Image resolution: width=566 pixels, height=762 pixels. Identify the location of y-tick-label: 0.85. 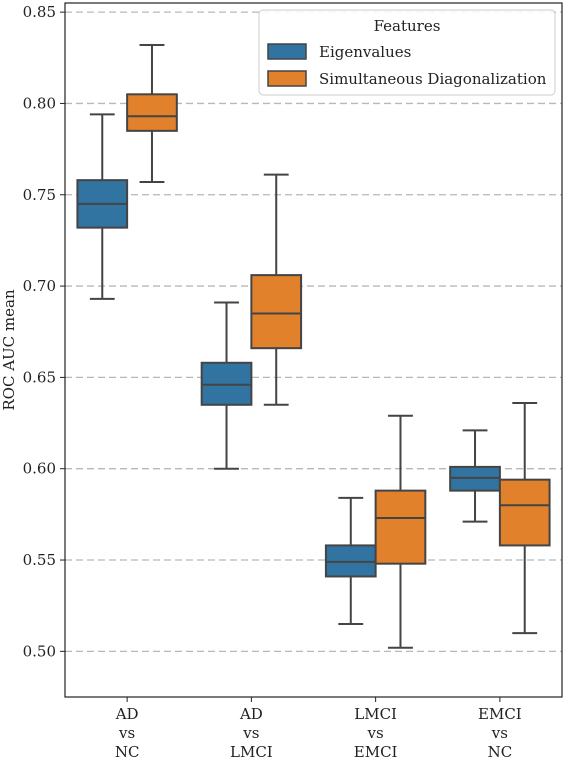
(39, 12).